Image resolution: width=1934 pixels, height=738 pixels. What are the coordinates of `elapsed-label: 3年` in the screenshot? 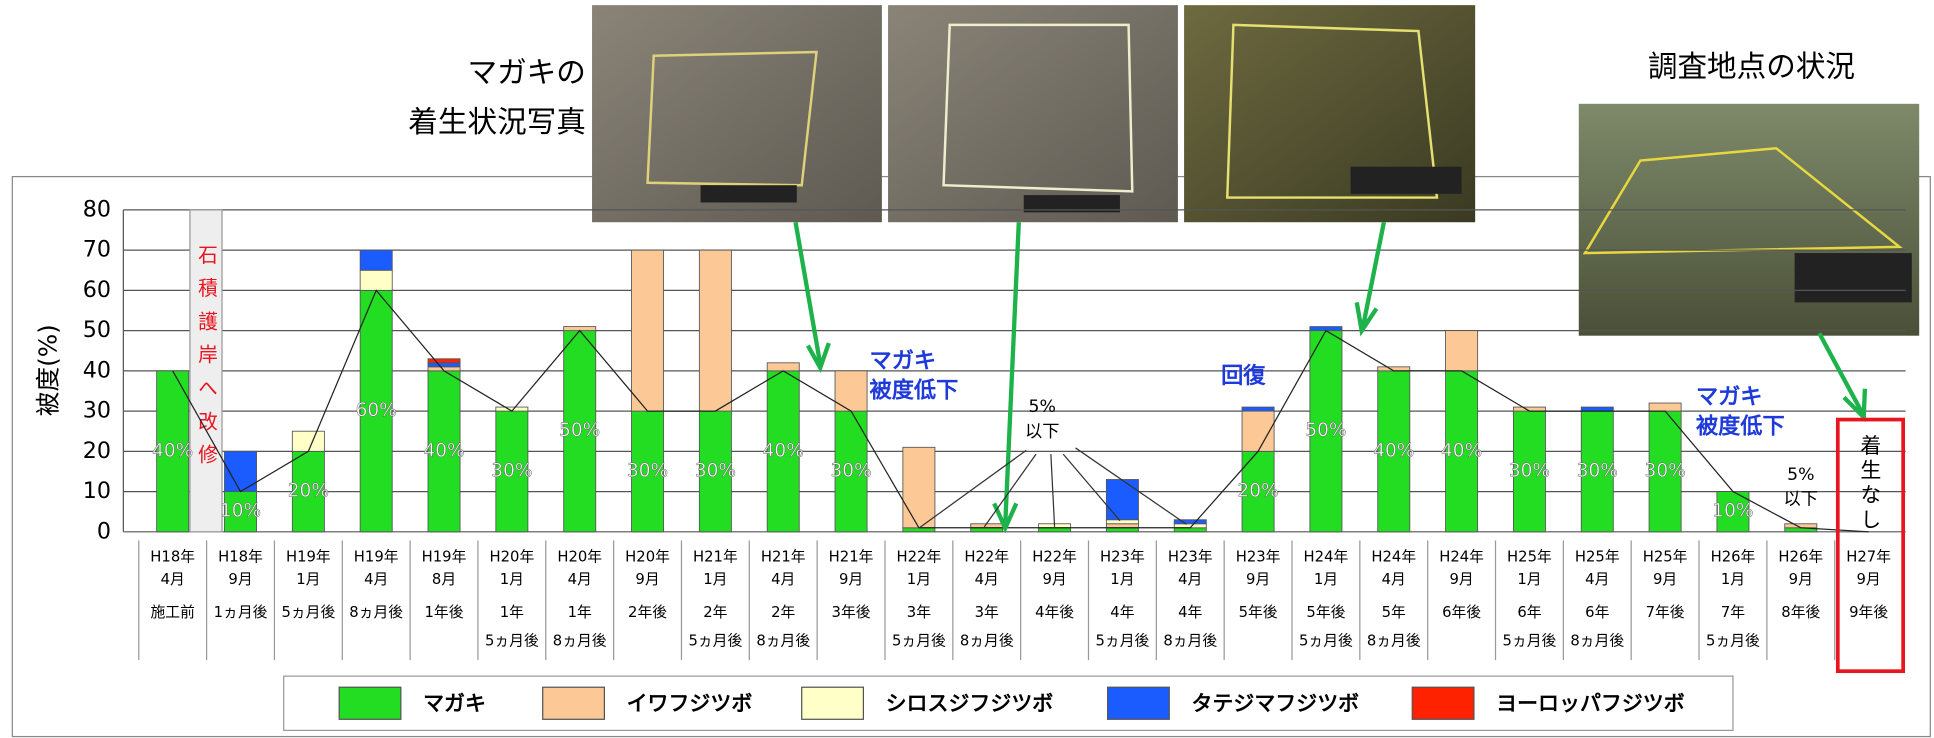 It's located at (919, 612).